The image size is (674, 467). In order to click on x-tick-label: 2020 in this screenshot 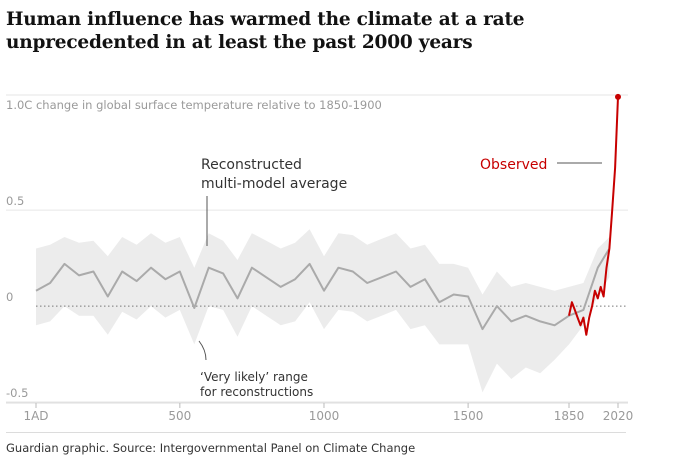, I will do `click(618, 416)`.